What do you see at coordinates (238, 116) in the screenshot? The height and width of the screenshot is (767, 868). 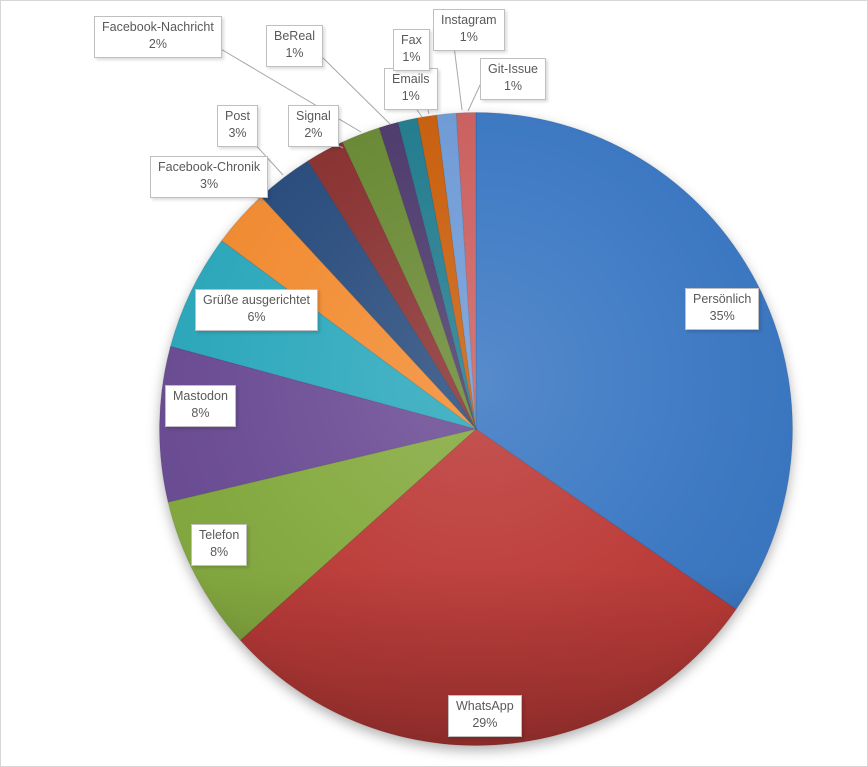 I see `label-text: Post` at bounding box center [238, 116].